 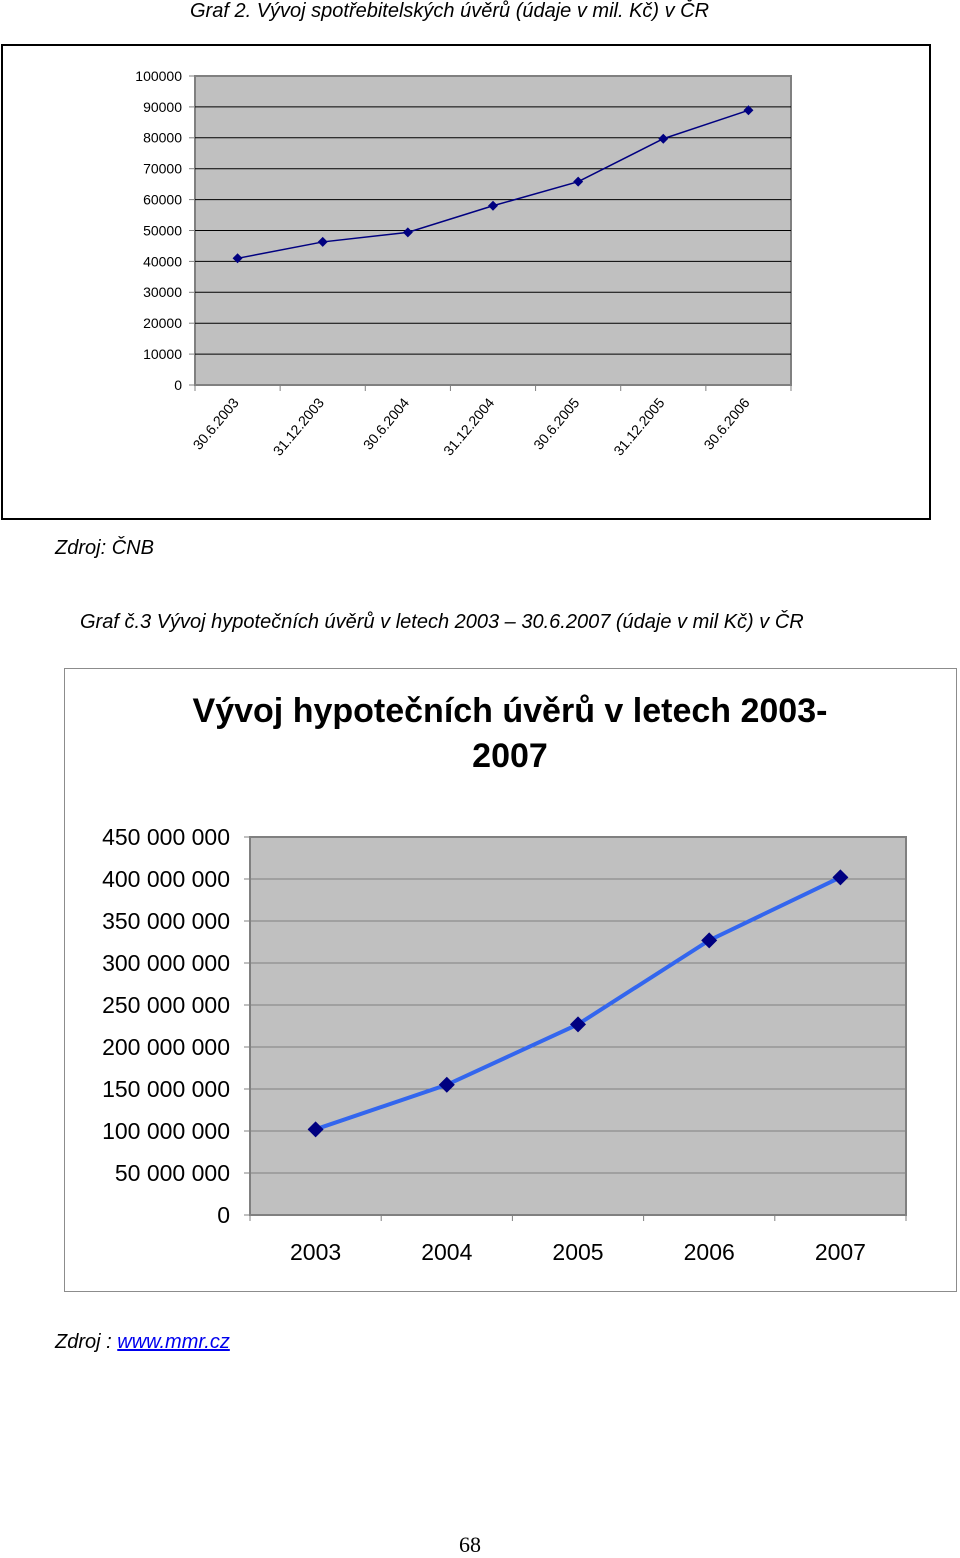 What do you see at coordinates (468, 426) in the screenshot?
I see `x-tick-label: 31.12.2004` at bounding box center [468, 426].